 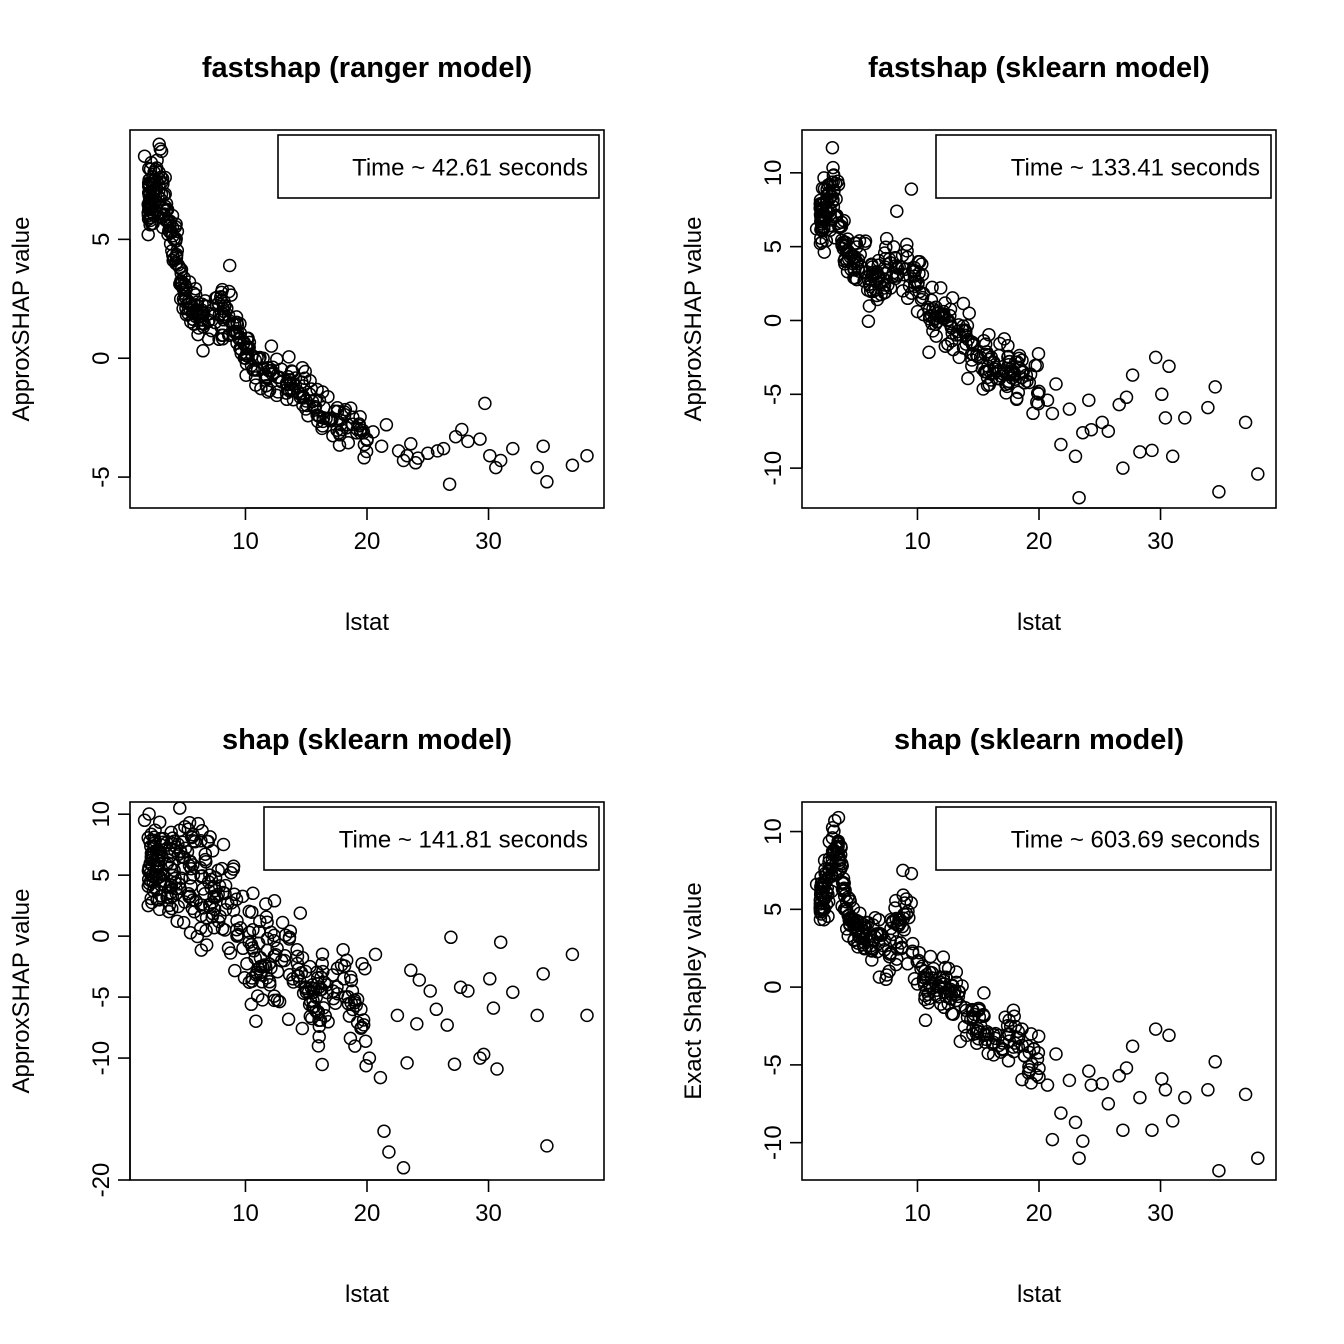 I want to click on y-tick-label: 5, so click(x=773, y=246).